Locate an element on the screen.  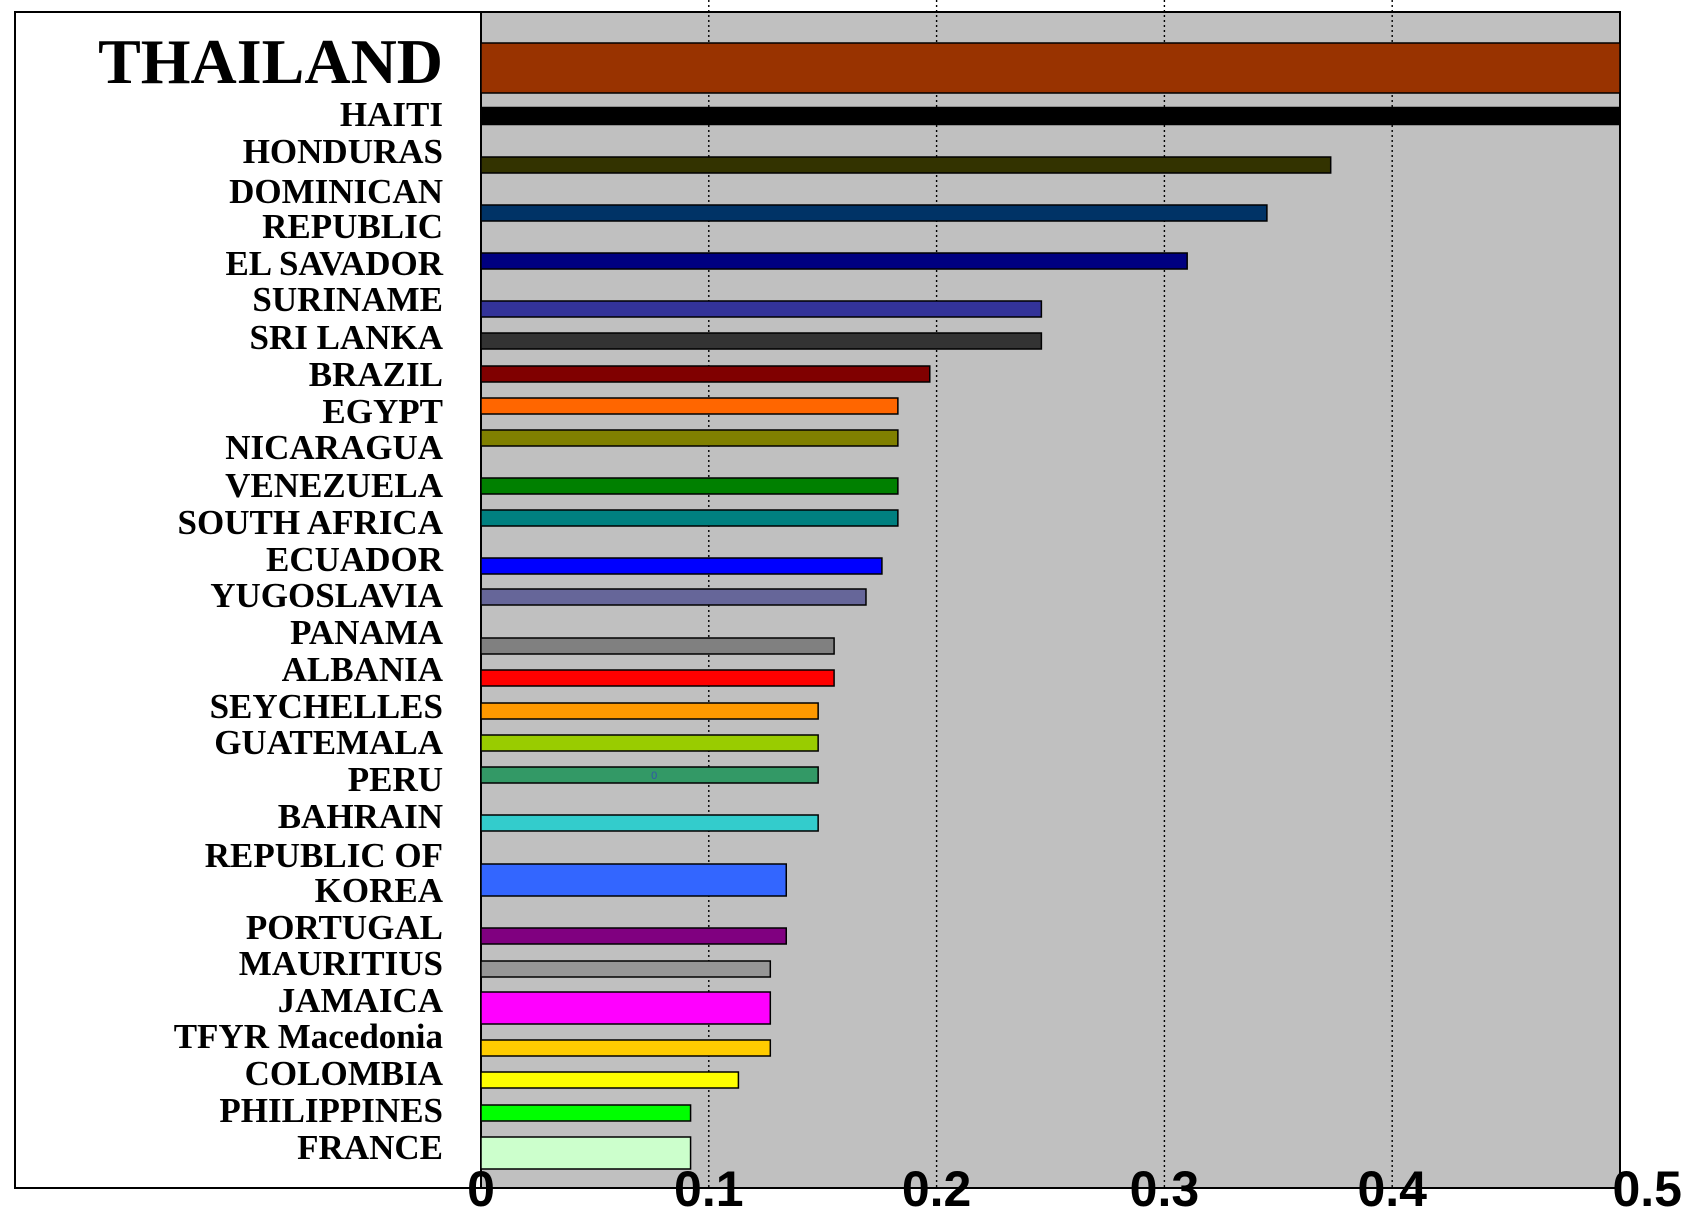
category-label: SURINAME is located at coordinates (347, 299).